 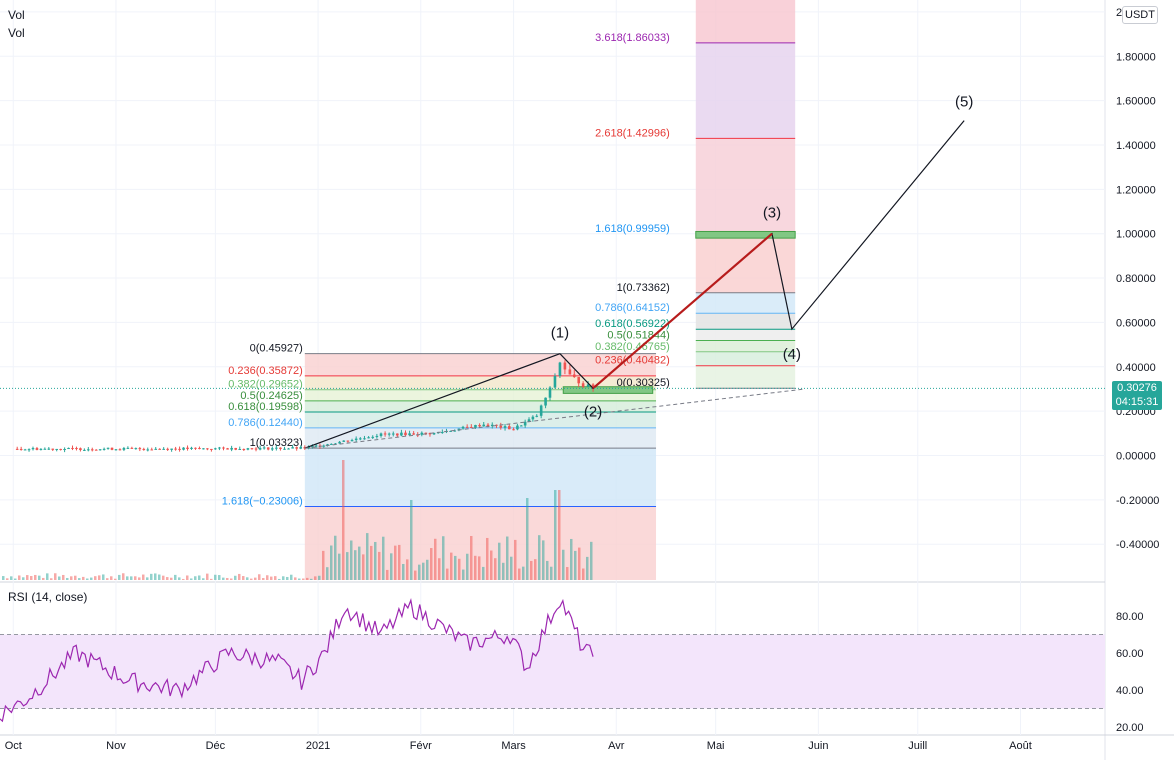 What do you see at coordinates (48, 597) in the screenshot?
I see `rsi-title: RSI (14, close)` at bounding box center [48, 597].